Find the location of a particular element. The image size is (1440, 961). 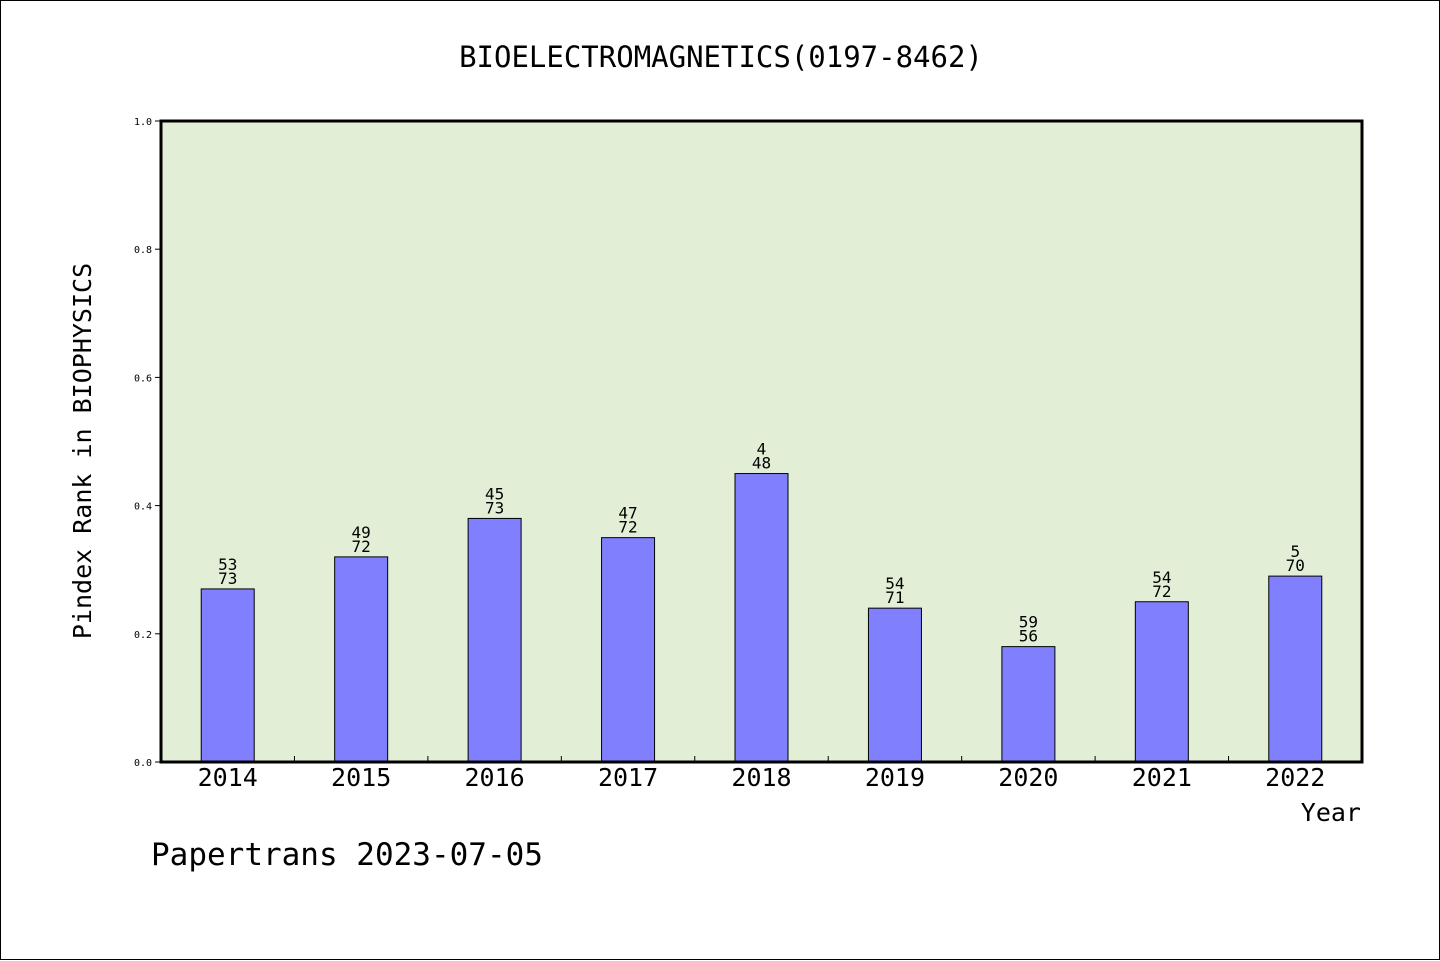

bar-label-top: 49 is located at coordinates (361, 532).